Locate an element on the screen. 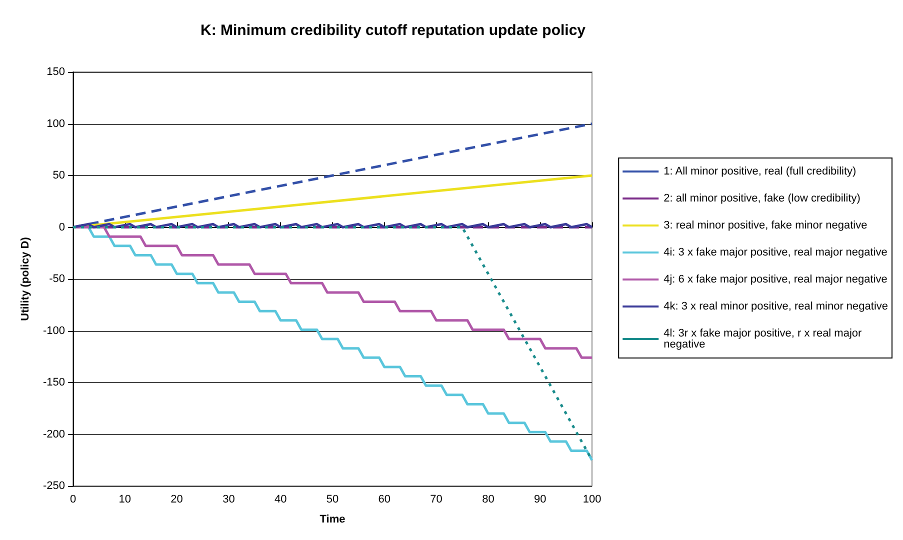 The image size is (903, 540). x-tick-label: 0 is located at coordinates (73, 500).